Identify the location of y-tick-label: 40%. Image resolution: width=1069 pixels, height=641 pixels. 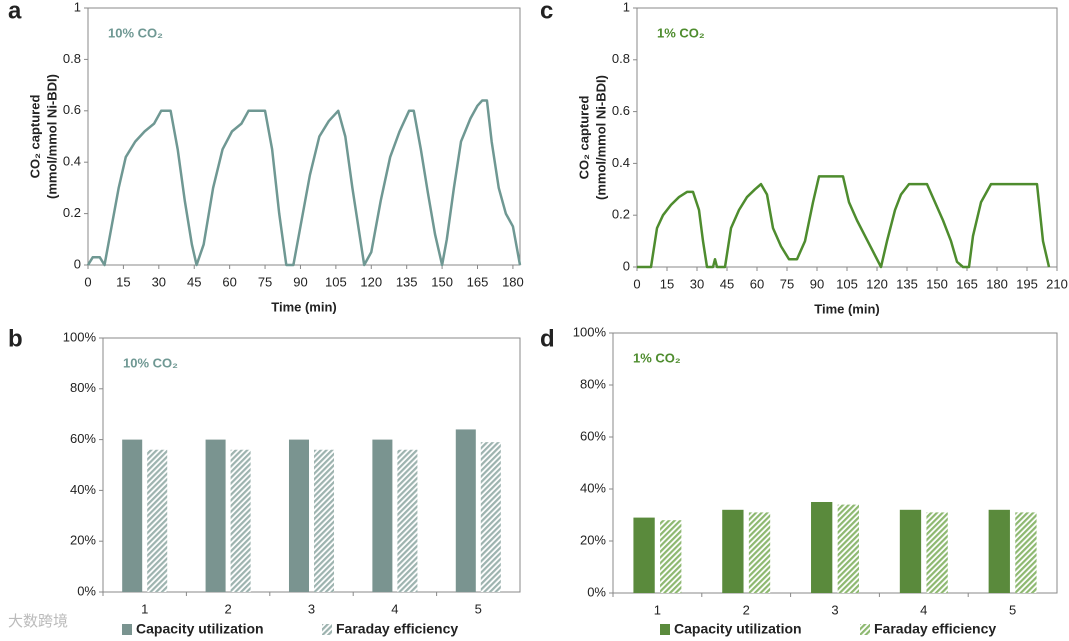
(83, 489).